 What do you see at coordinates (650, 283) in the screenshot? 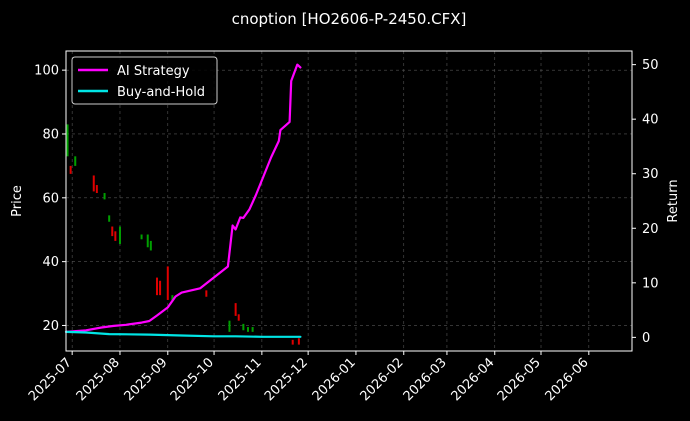
I see `y-right-tick-label-1: 10` at bounding box center [650, 283].